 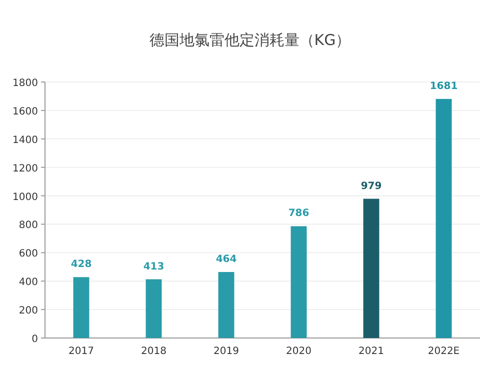 What do you see at coordinates (28, 226) in the screenshot?
I see `y-tick-label: 800` at bounding box center [28, 226].